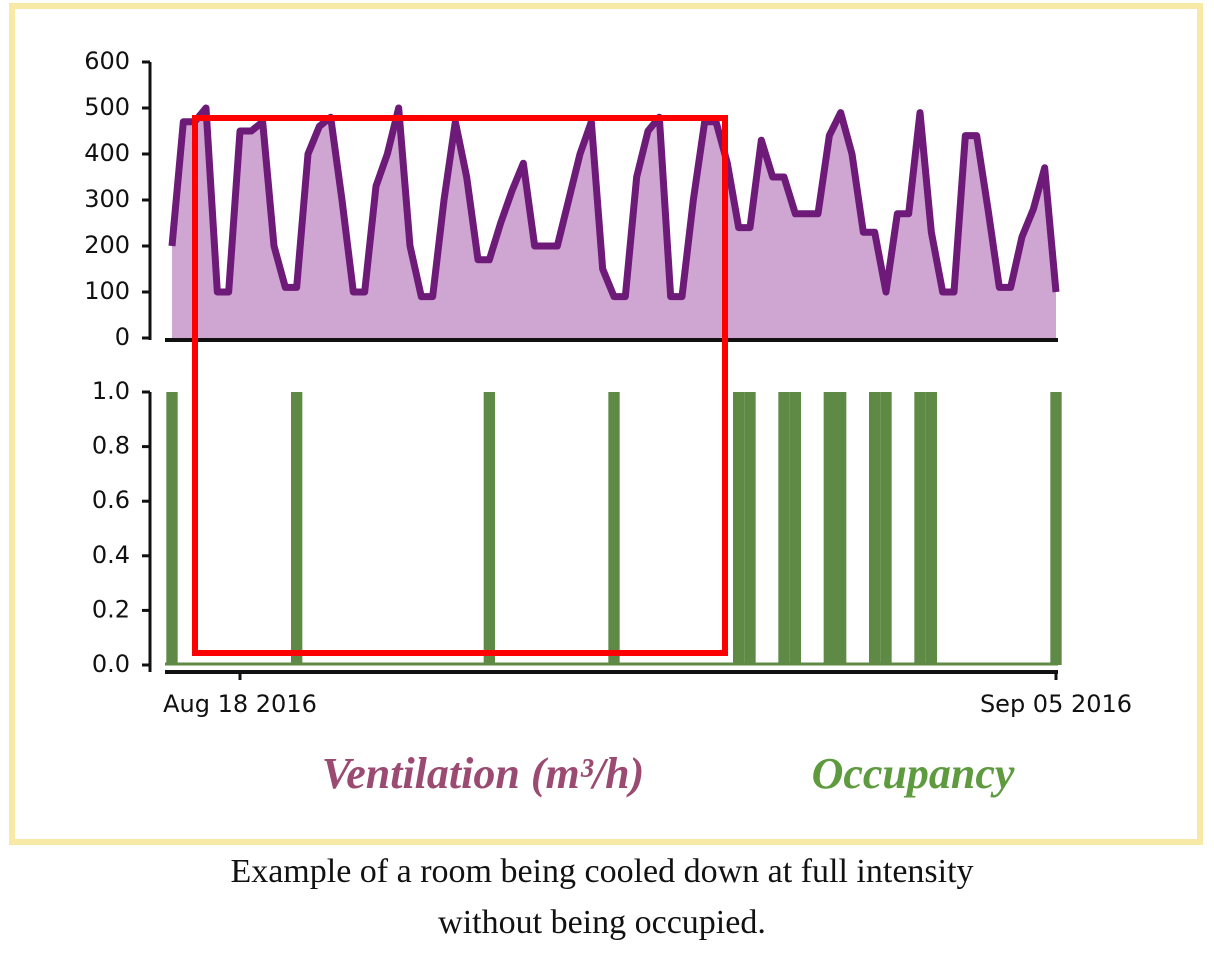 This screenshot has height=953, width=1214. What do you see at coordinates (107, 245) in the screenshot?
I see `y-tick-label: 200` at bounding box center [107, 245].